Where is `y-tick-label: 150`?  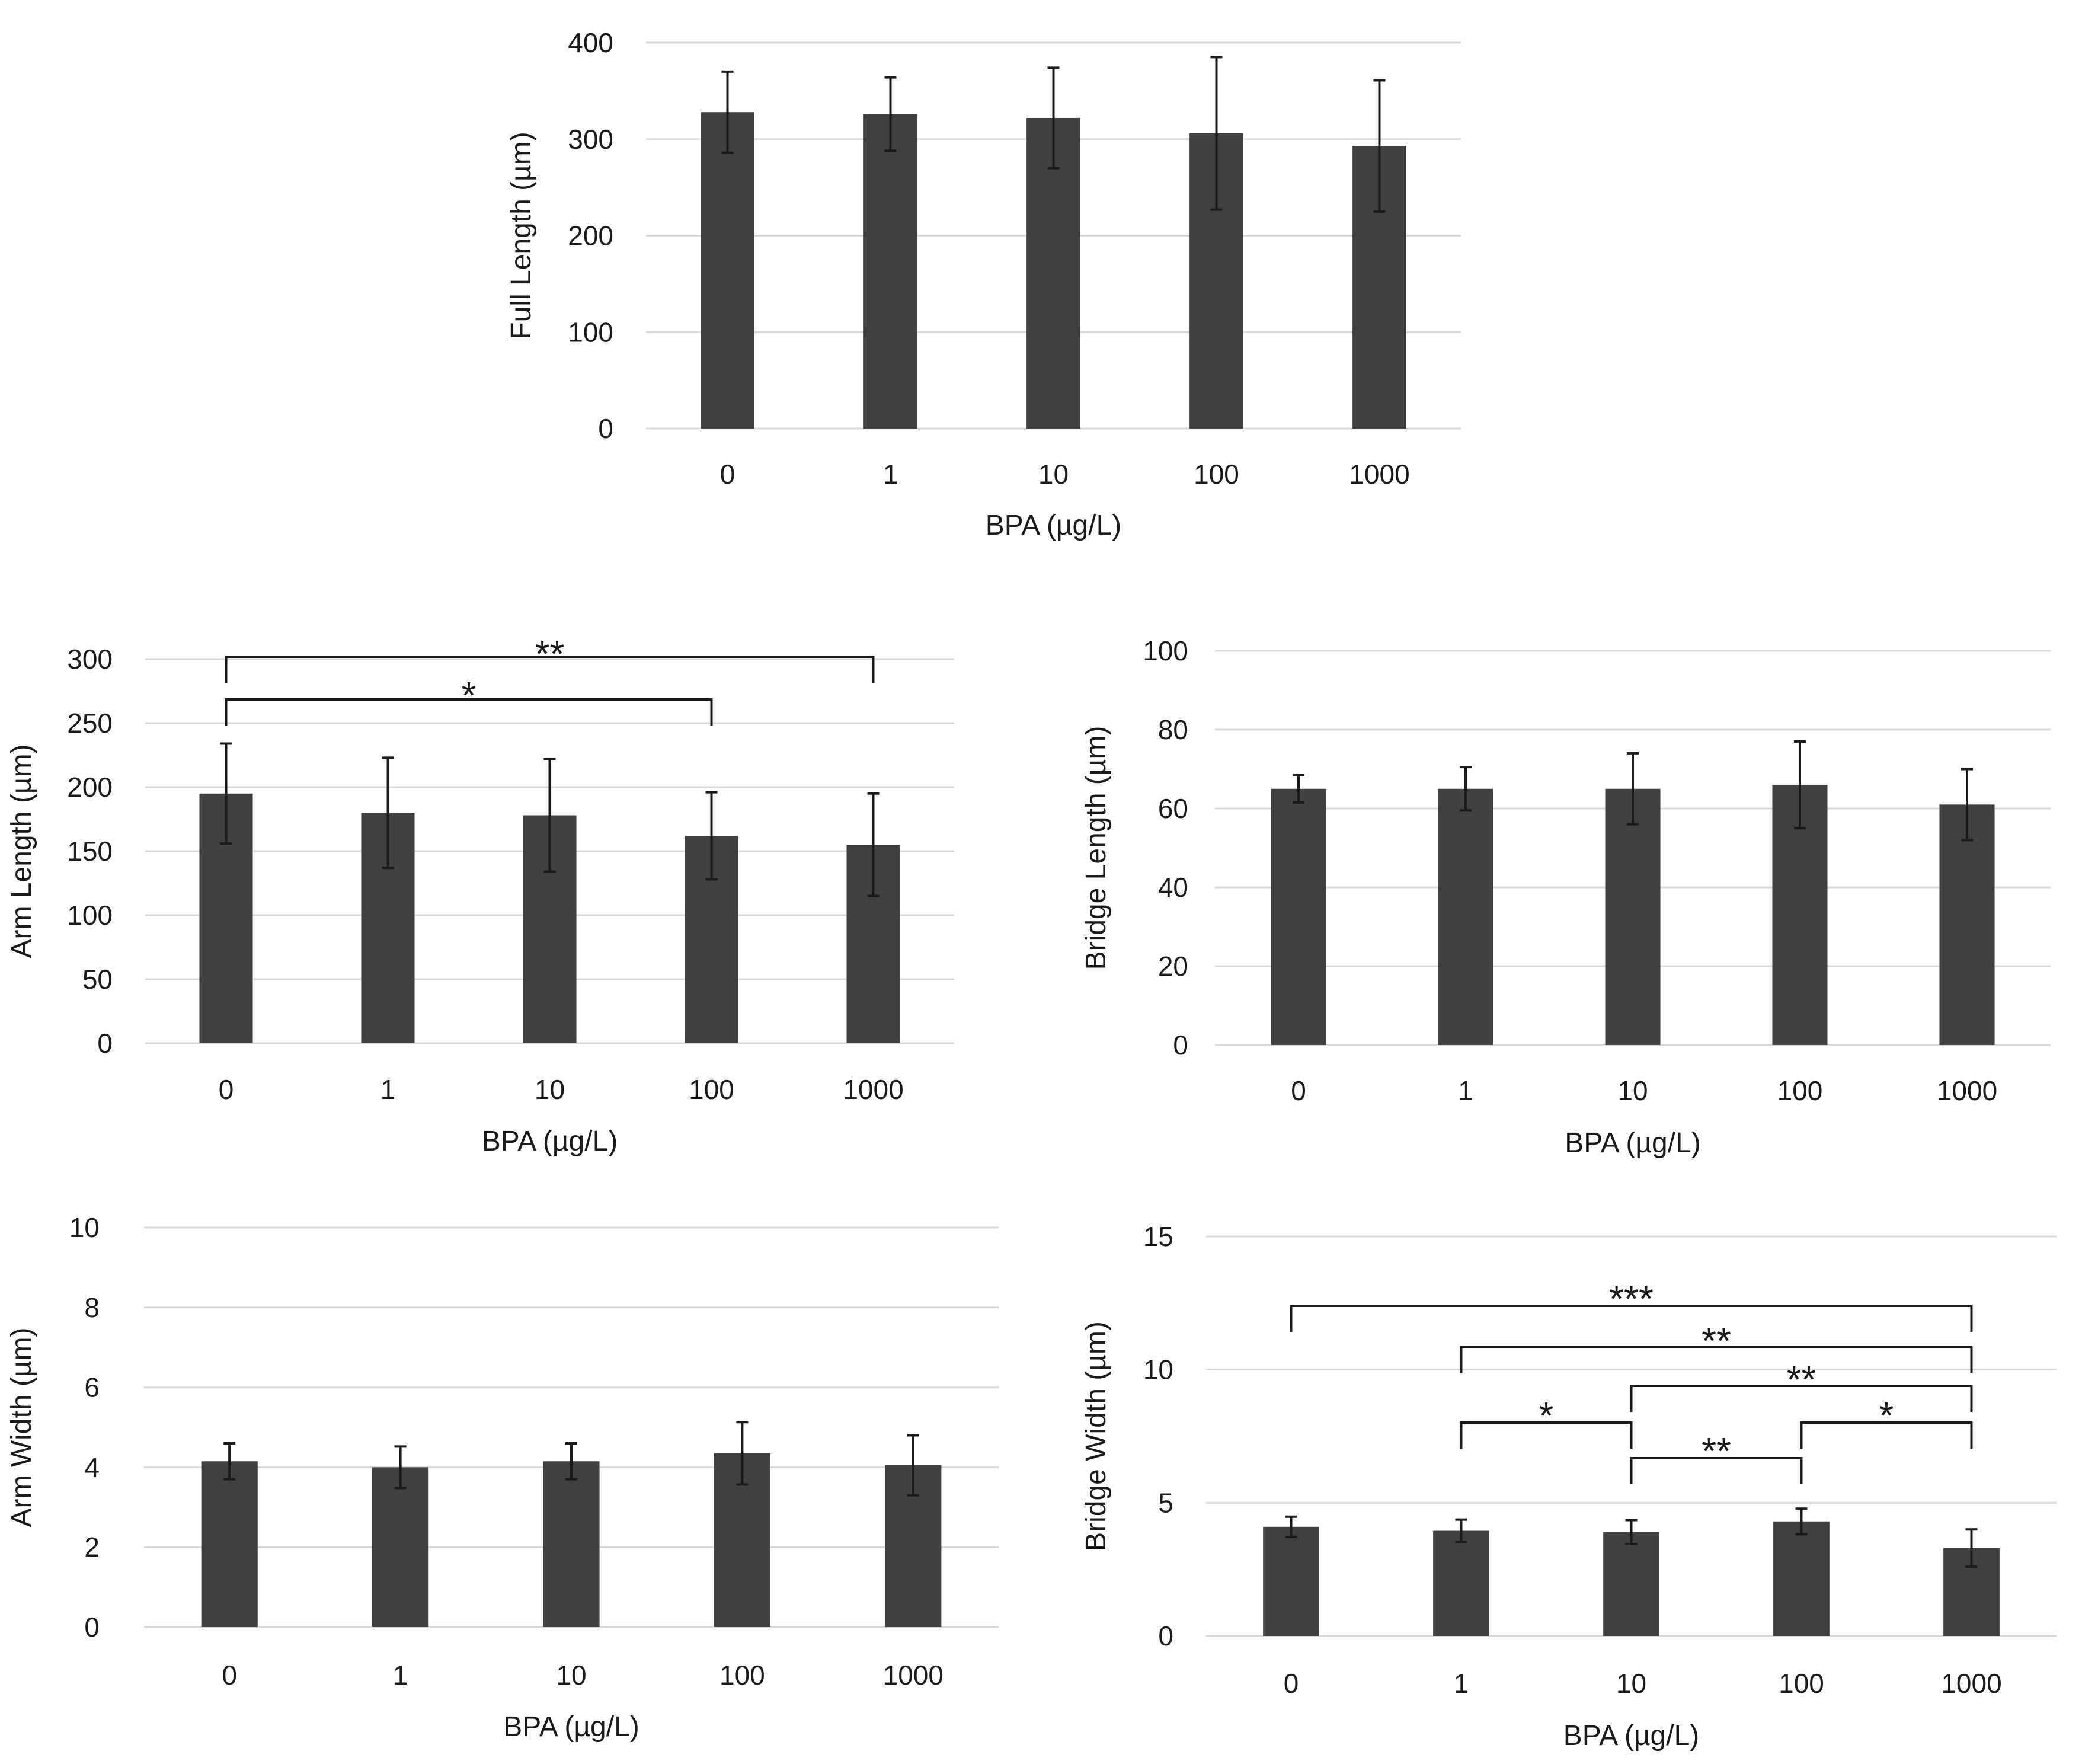 y-tick-label: 150 is located at coordinates (90, 852).